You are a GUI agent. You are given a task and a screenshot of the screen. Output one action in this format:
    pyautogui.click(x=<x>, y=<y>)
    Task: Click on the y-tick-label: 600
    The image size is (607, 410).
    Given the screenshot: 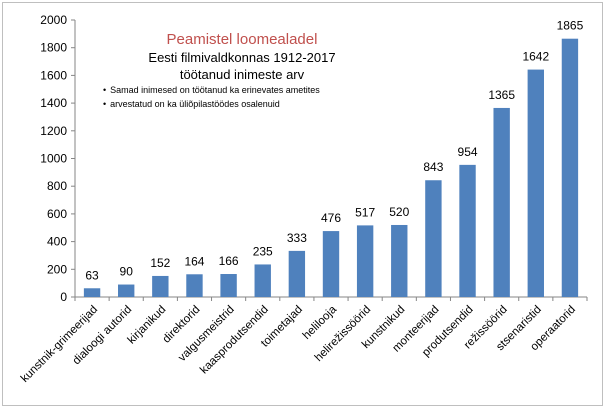 What is the action you would take?
    pyautogui.click(x=57, y=214)
    